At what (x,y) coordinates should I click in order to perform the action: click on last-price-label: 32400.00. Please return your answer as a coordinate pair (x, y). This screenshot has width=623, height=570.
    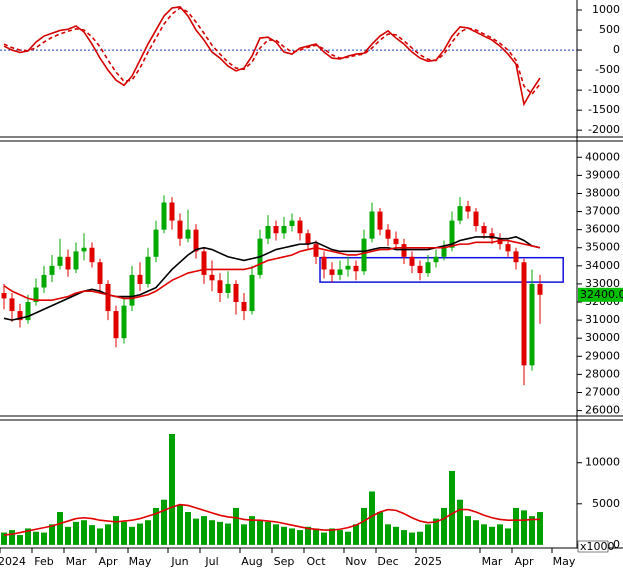
    Looking at the image, I should click on (601, 294).